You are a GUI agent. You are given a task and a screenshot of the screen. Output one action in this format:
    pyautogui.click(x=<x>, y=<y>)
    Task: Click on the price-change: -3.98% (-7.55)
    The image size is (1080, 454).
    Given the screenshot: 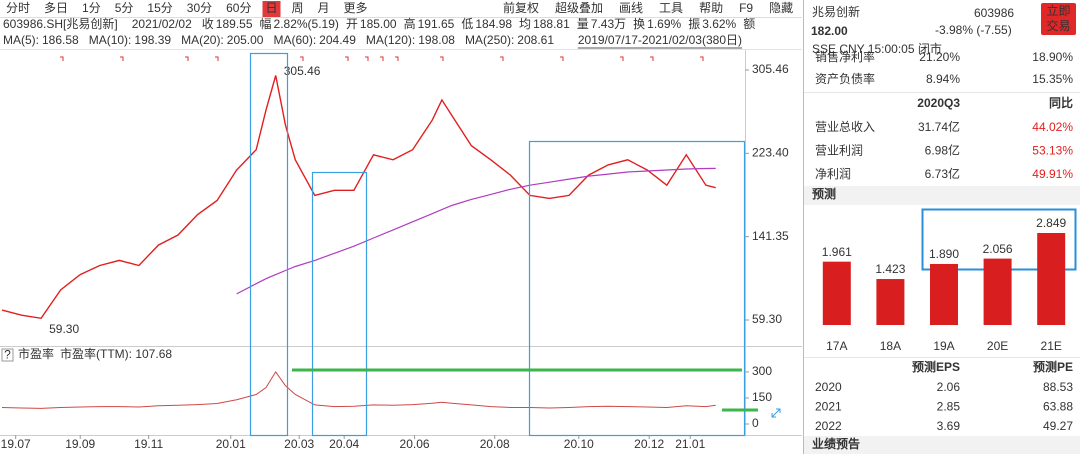 What is the action you would take?
    pyautogui.click(x=973, y=30)
    